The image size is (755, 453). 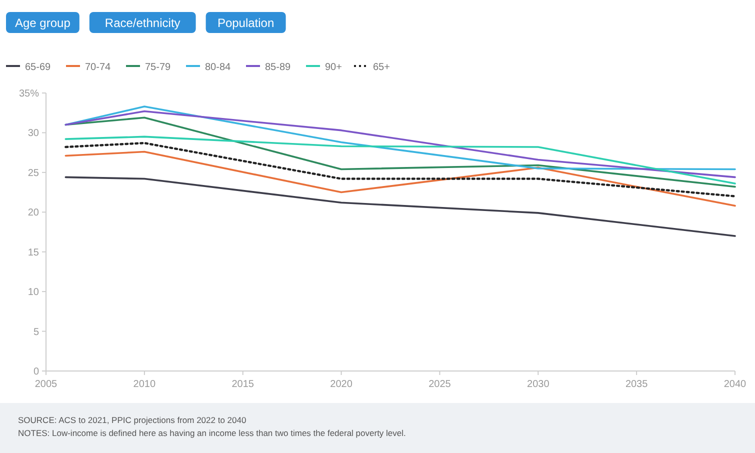 What do you see at coordinates (243, 384) in the screenshot?
I see `x-tick-label: 2015` at bounding box center [243, 384].